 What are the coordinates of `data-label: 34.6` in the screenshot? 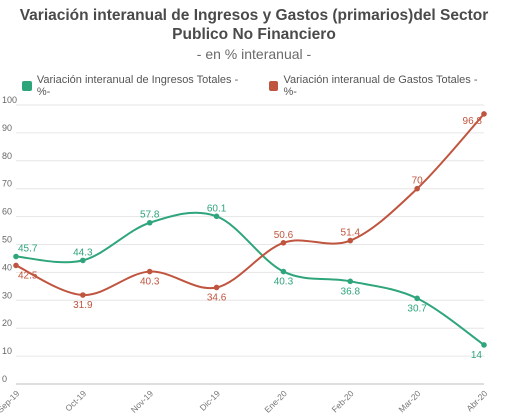 It's located at (217, 297).